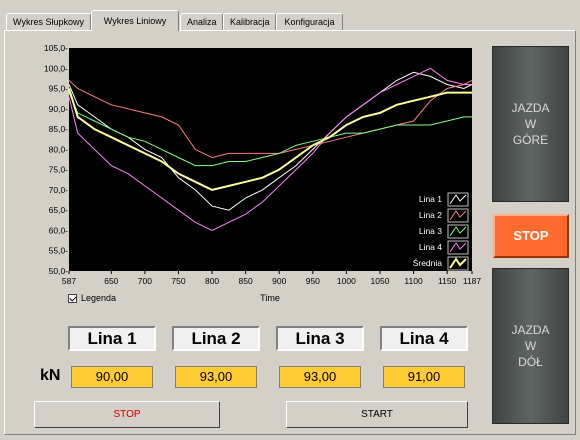 The image size is (580, 440). Describe the element at coordinates (59, 149) in the screenshot. I see `y-tick-label: 80,0-` at that location.